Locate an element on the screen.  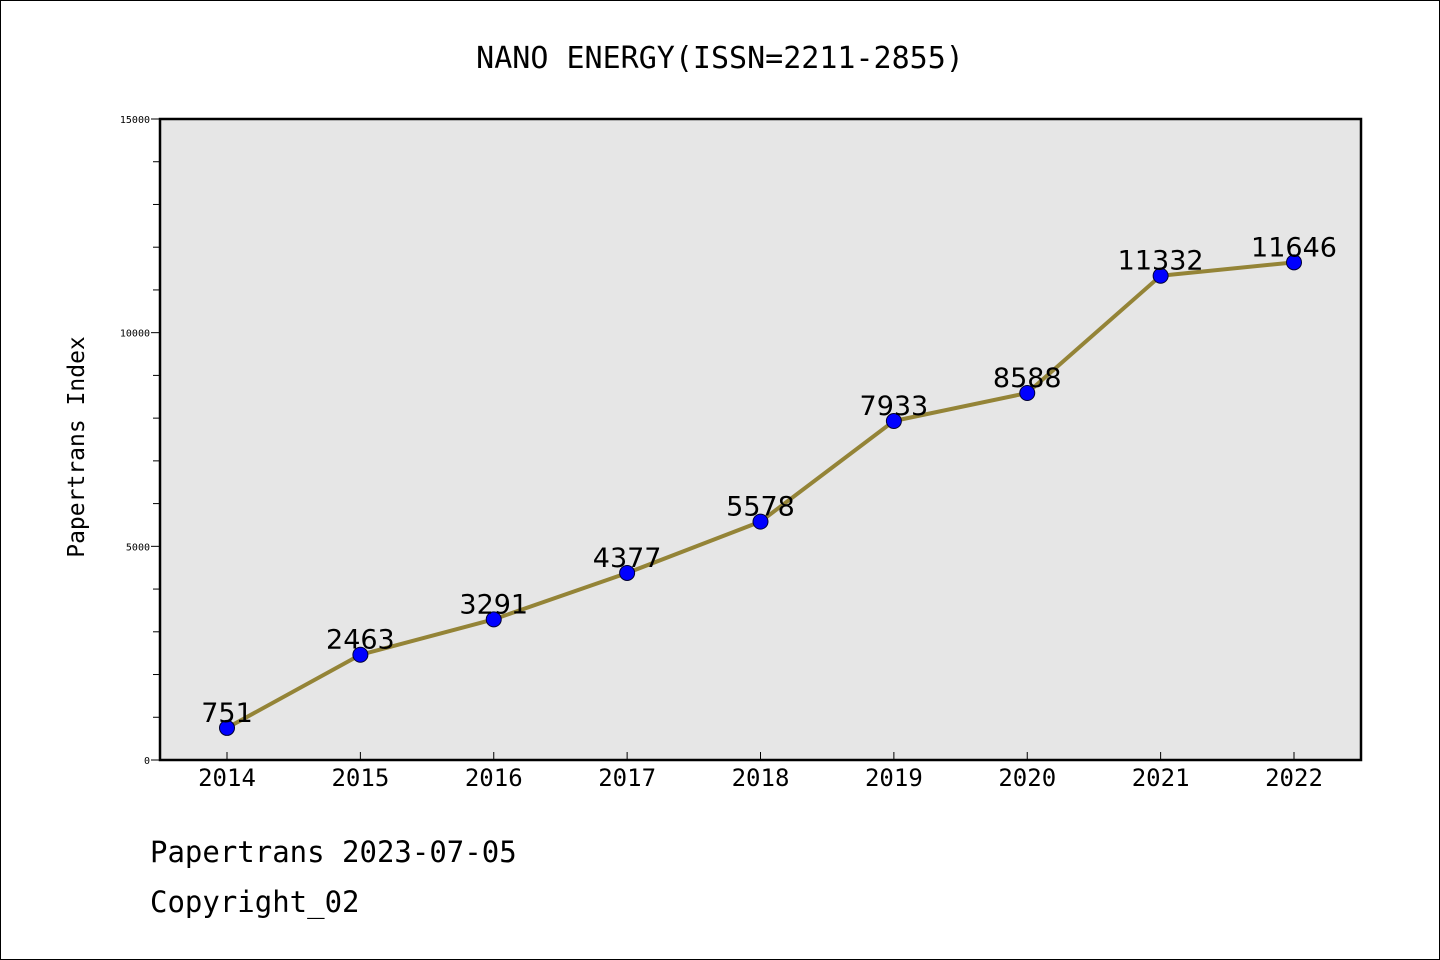
y-tick-label: 5000 is located at coordinates (138, 547).